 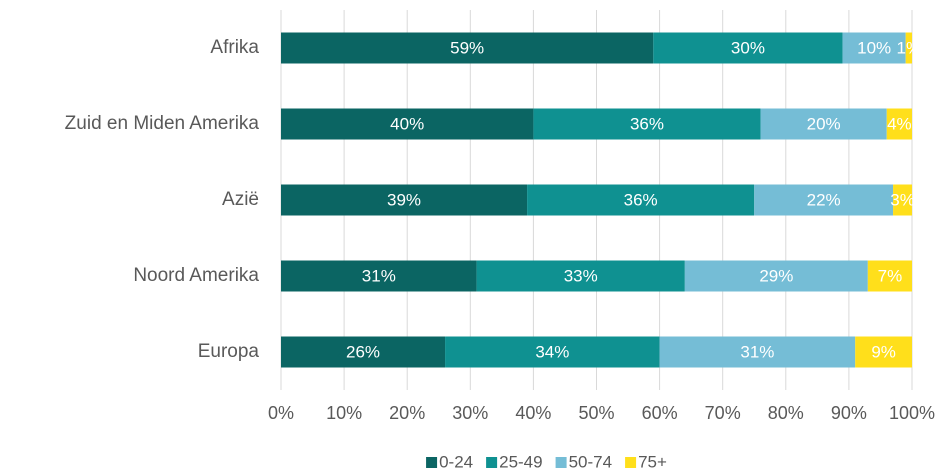 What do you see at coordinates (456, 461) in the screenshot?
I see `legend-label: 0-24` at bounding box center [456, 461].